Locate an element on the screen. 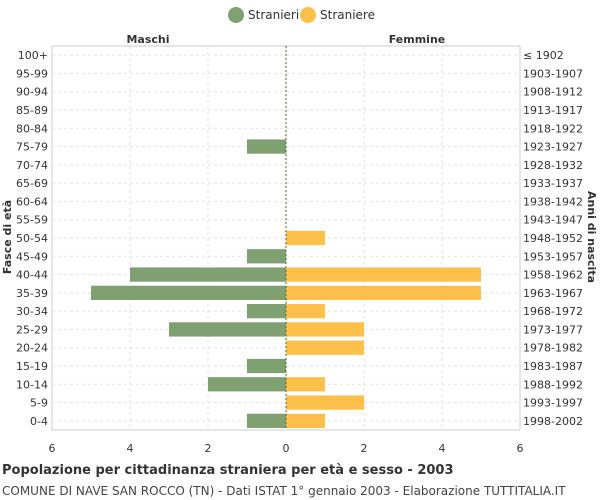 The width and height of the screenshot is (600, 500). age-tick-label: 40-44 is located at coordinates (32, 275).